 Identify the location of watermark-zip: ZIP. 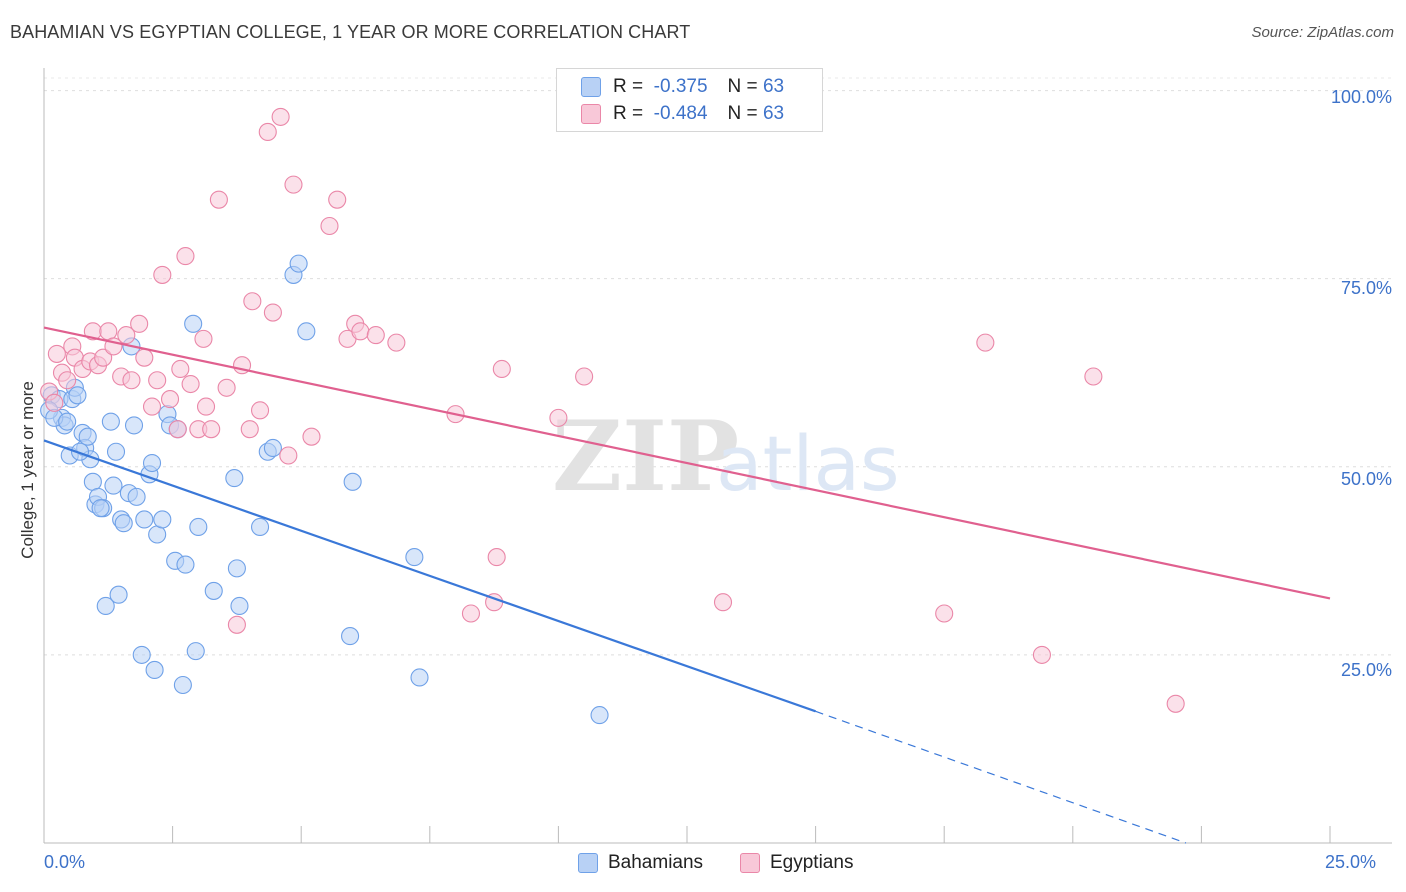
(645, 456).